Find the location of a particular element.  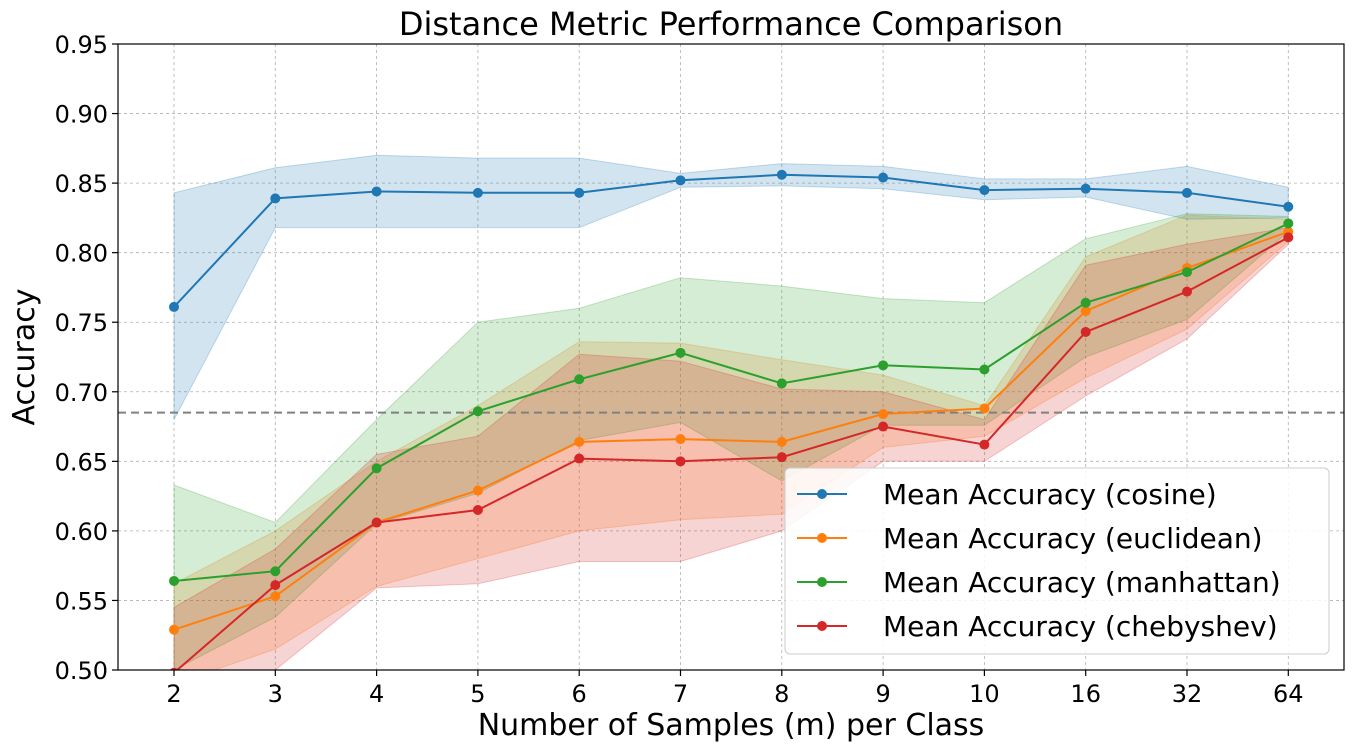

y-tick-label: 0.75 is located at coordinates (81, 323).